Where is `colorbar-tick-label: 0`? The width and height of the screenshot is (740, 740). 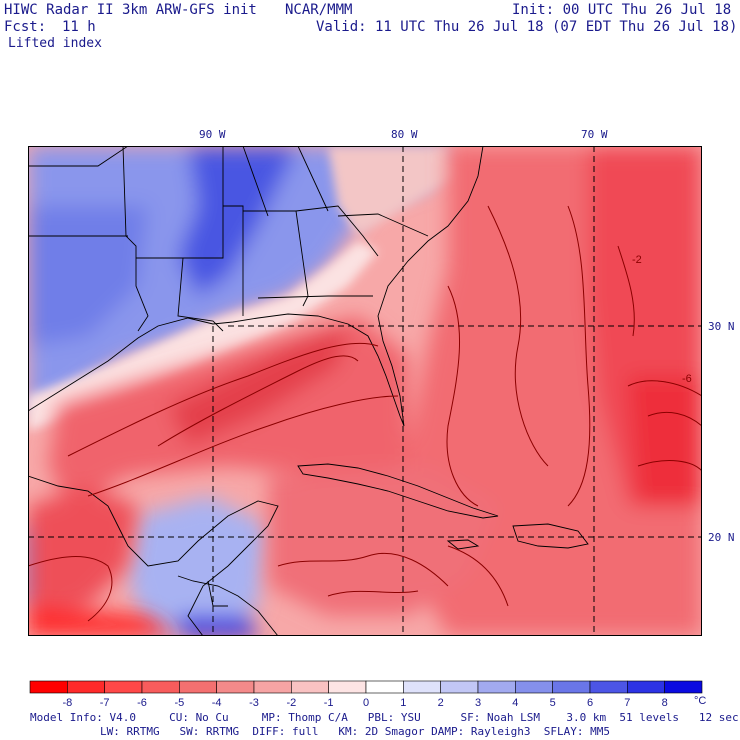
colorbar-tick-label: 0 is located at coordinates (366, 703).